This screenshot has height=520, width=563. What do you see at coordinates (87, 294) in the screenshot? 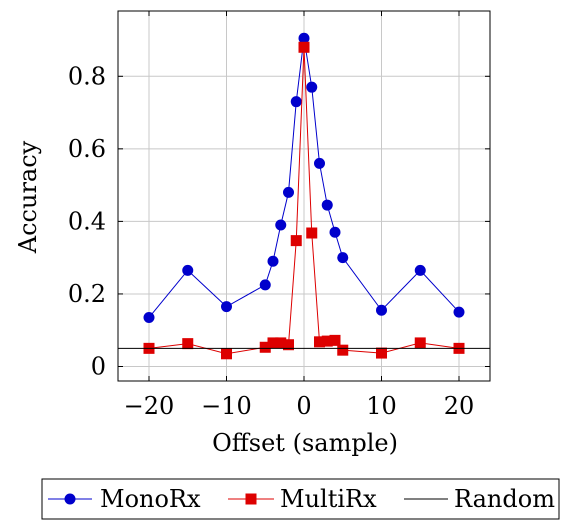
I see `y-tick-label: 0.2` at bounding box center [87, 294].